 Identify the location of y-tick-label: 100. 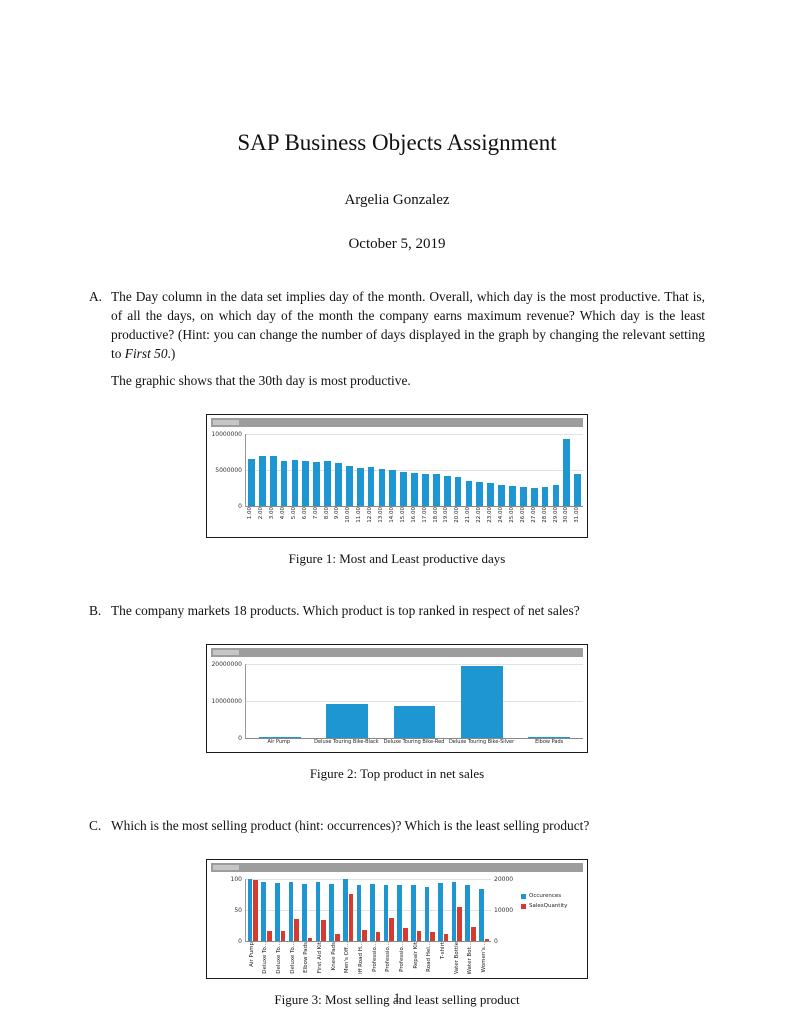
(236, 879).